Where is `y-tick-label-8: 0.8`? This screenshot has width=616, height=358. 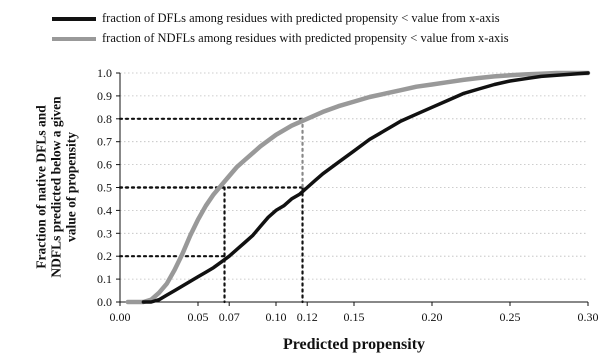
y-tick-label-8: 0.8 is located at coordinates (104, 119).